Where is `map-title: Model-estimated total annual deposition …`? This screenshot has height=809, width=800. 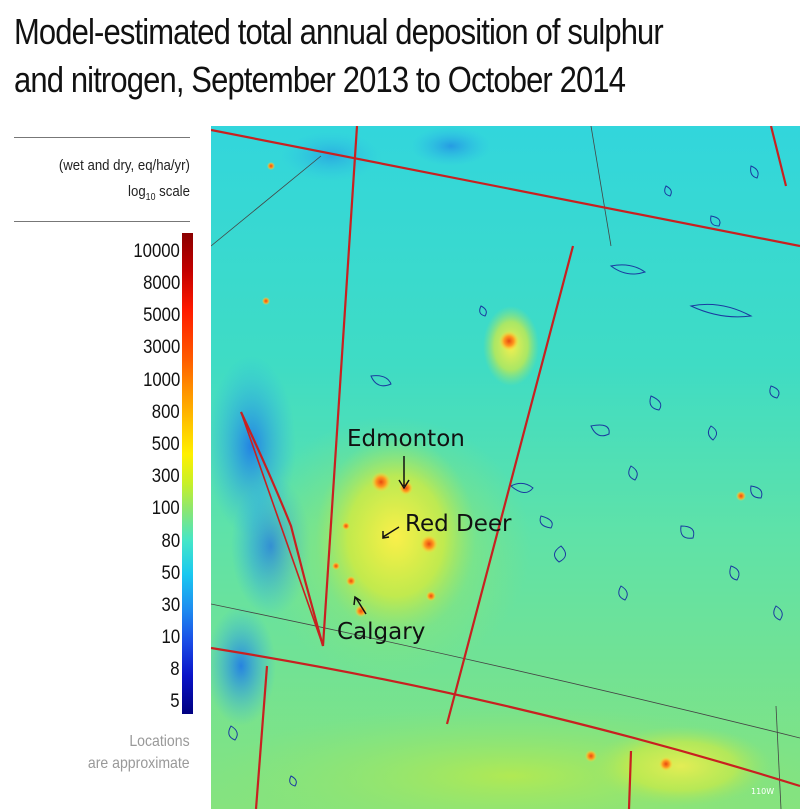
map-title: Model-estimated total annual deposition … is located at coordinates (404, 56).